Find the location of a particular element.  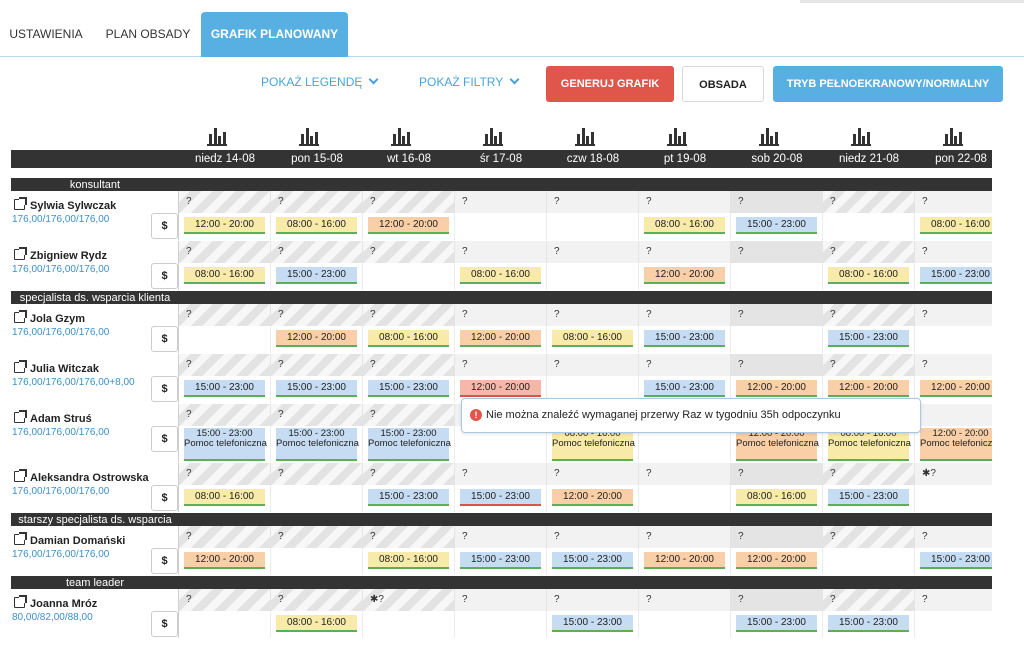

fullscreen-toggle-button: TRYB PEŁNOEKRANOWY/NORMALNY is located at coordinates (888, 84).